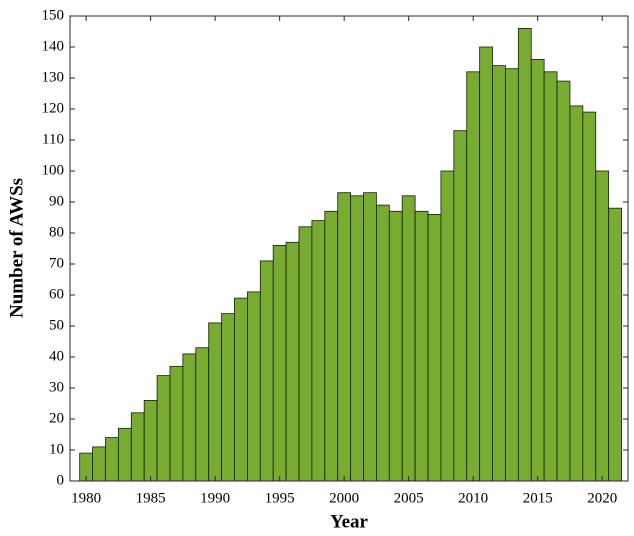 This screenshot has width=634, height=536. What do you see at coordinates (56, 387) in the screenshot?
I see `y-tick-label: 30` at bounding box center [56, 387].